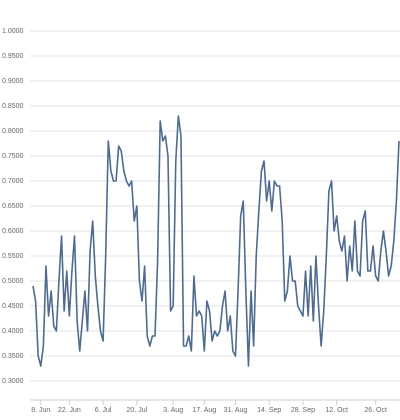  I want to click on y-tick-label: 0.7500, so click(13, 156).